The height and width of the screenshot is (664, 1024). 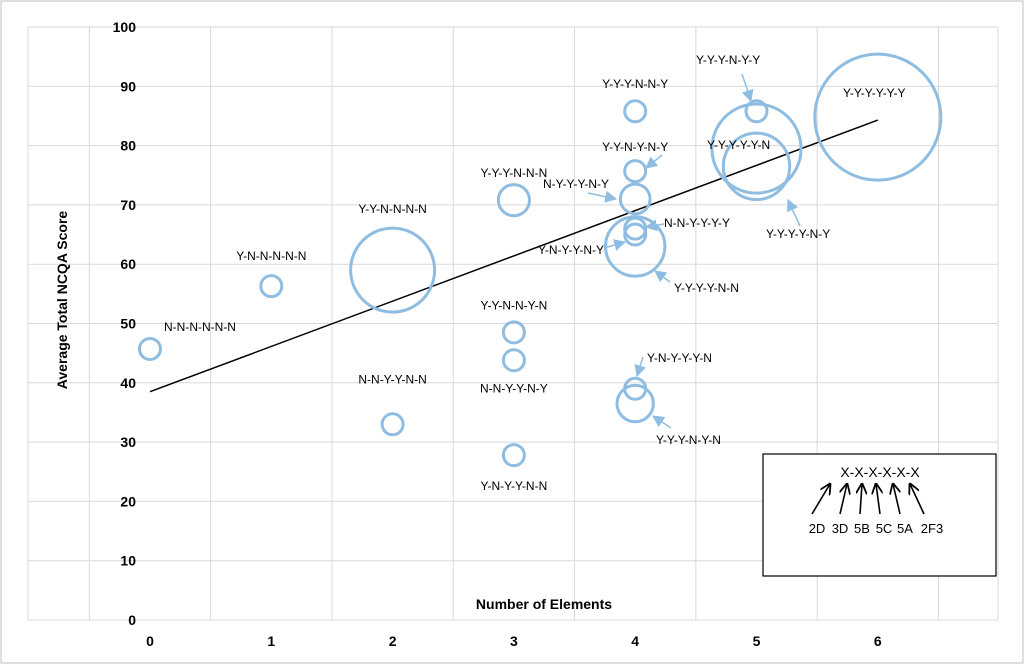 What do you see at coordinates (62, 300) in the screenshot?
I see `y-axis-title: Average Total NCQA Score` at bounding box center [62, 300].